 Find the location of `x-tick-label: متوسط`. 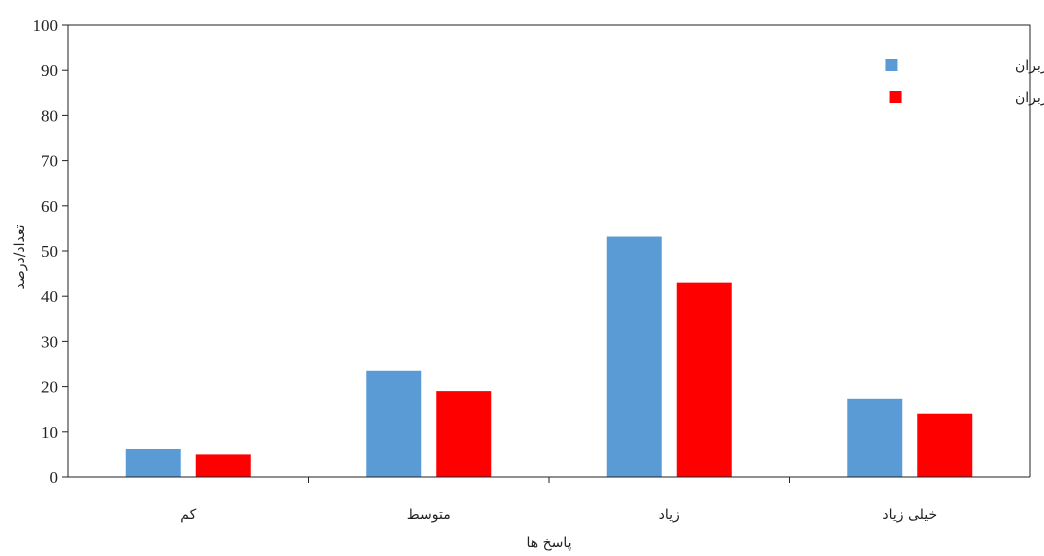

x-tick-label: متوسط is located at coordinates (429, 515).